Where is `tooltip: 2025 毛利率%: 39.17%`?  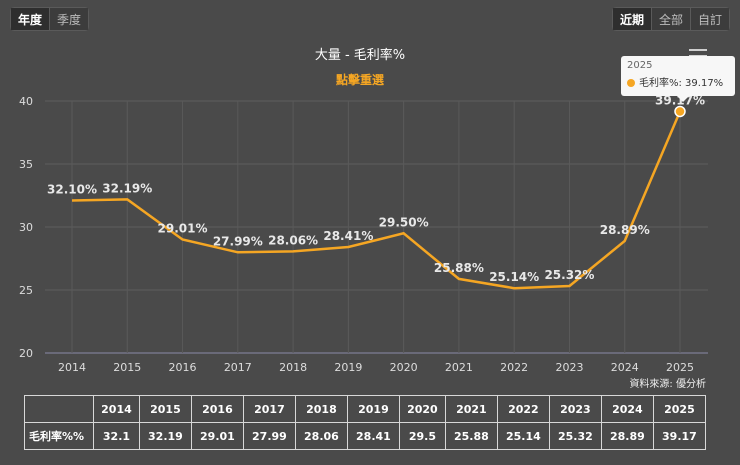 tooltip: 2025 毛利率%: 39.17% is located at coordinates (678, 79).